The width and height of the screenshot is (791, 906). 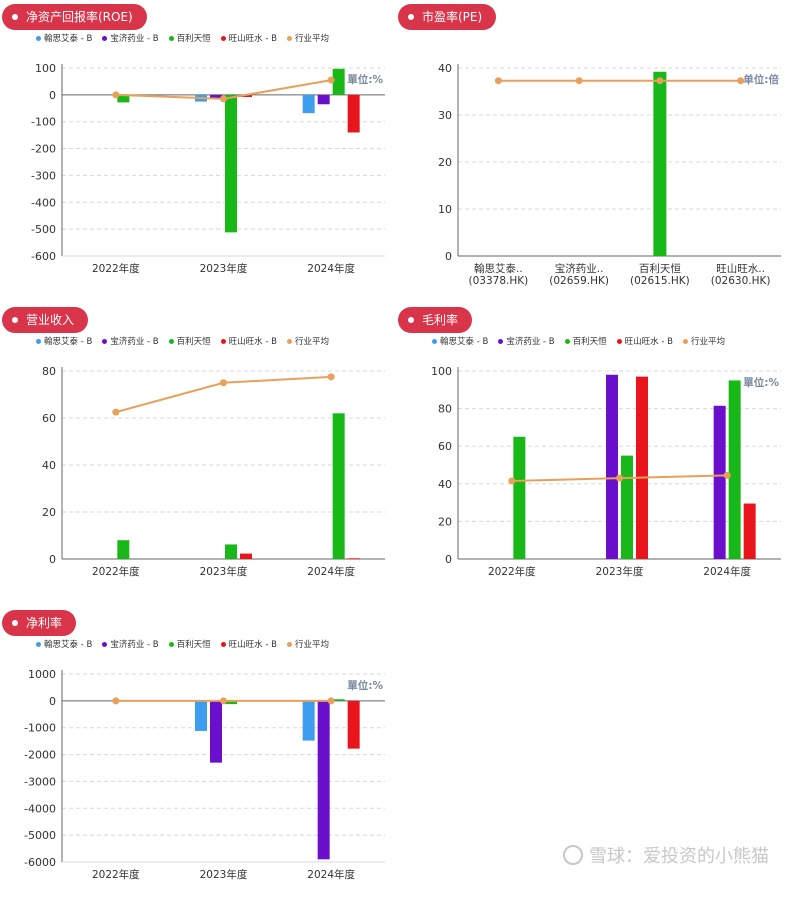 What do you see at coordinates (43, 122) in the screenshot?
I see `y-tick-label: -100` at bounding box center [43, 122].